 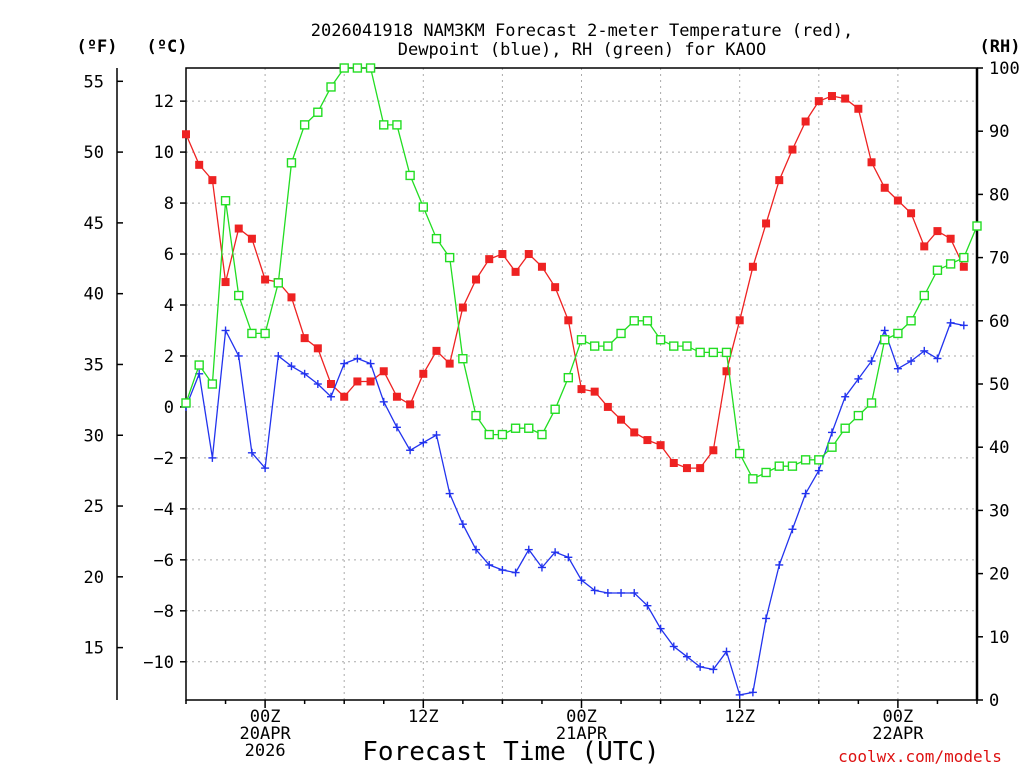 What do you see at coordinates (999, 511) in the screenshot?
I see `rh-tick-label: 30` at bounding box center [999, 511].